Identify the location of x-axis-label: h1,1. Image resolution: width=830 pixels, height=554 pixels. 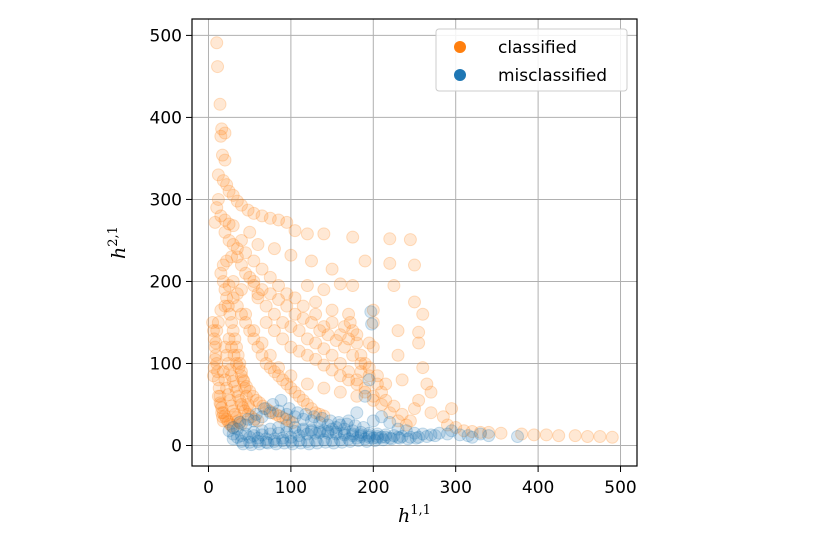
(414, 515).